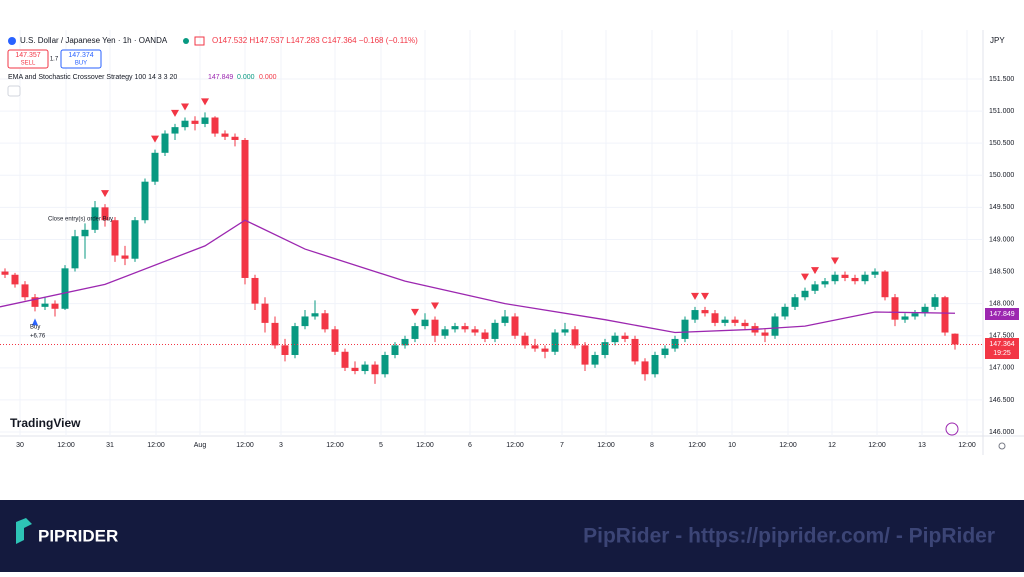 Image resolution: width=1024 pixels, height=577 pixels. I want to click on spread: 1.7, so click(54, 60).